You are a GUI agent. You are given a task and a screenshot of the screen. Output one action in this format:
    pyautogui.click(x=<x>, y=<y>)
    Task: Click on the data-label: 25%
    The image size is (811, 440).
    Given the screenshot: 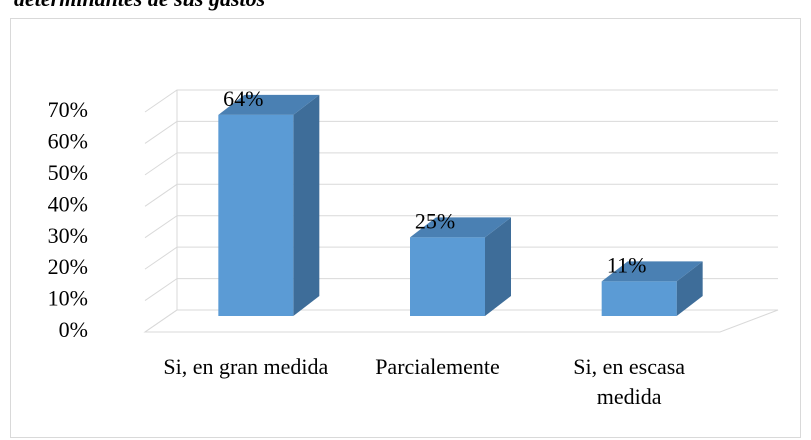 What is the action you would take?
    pyautogui.click(x=435, y=220)
    